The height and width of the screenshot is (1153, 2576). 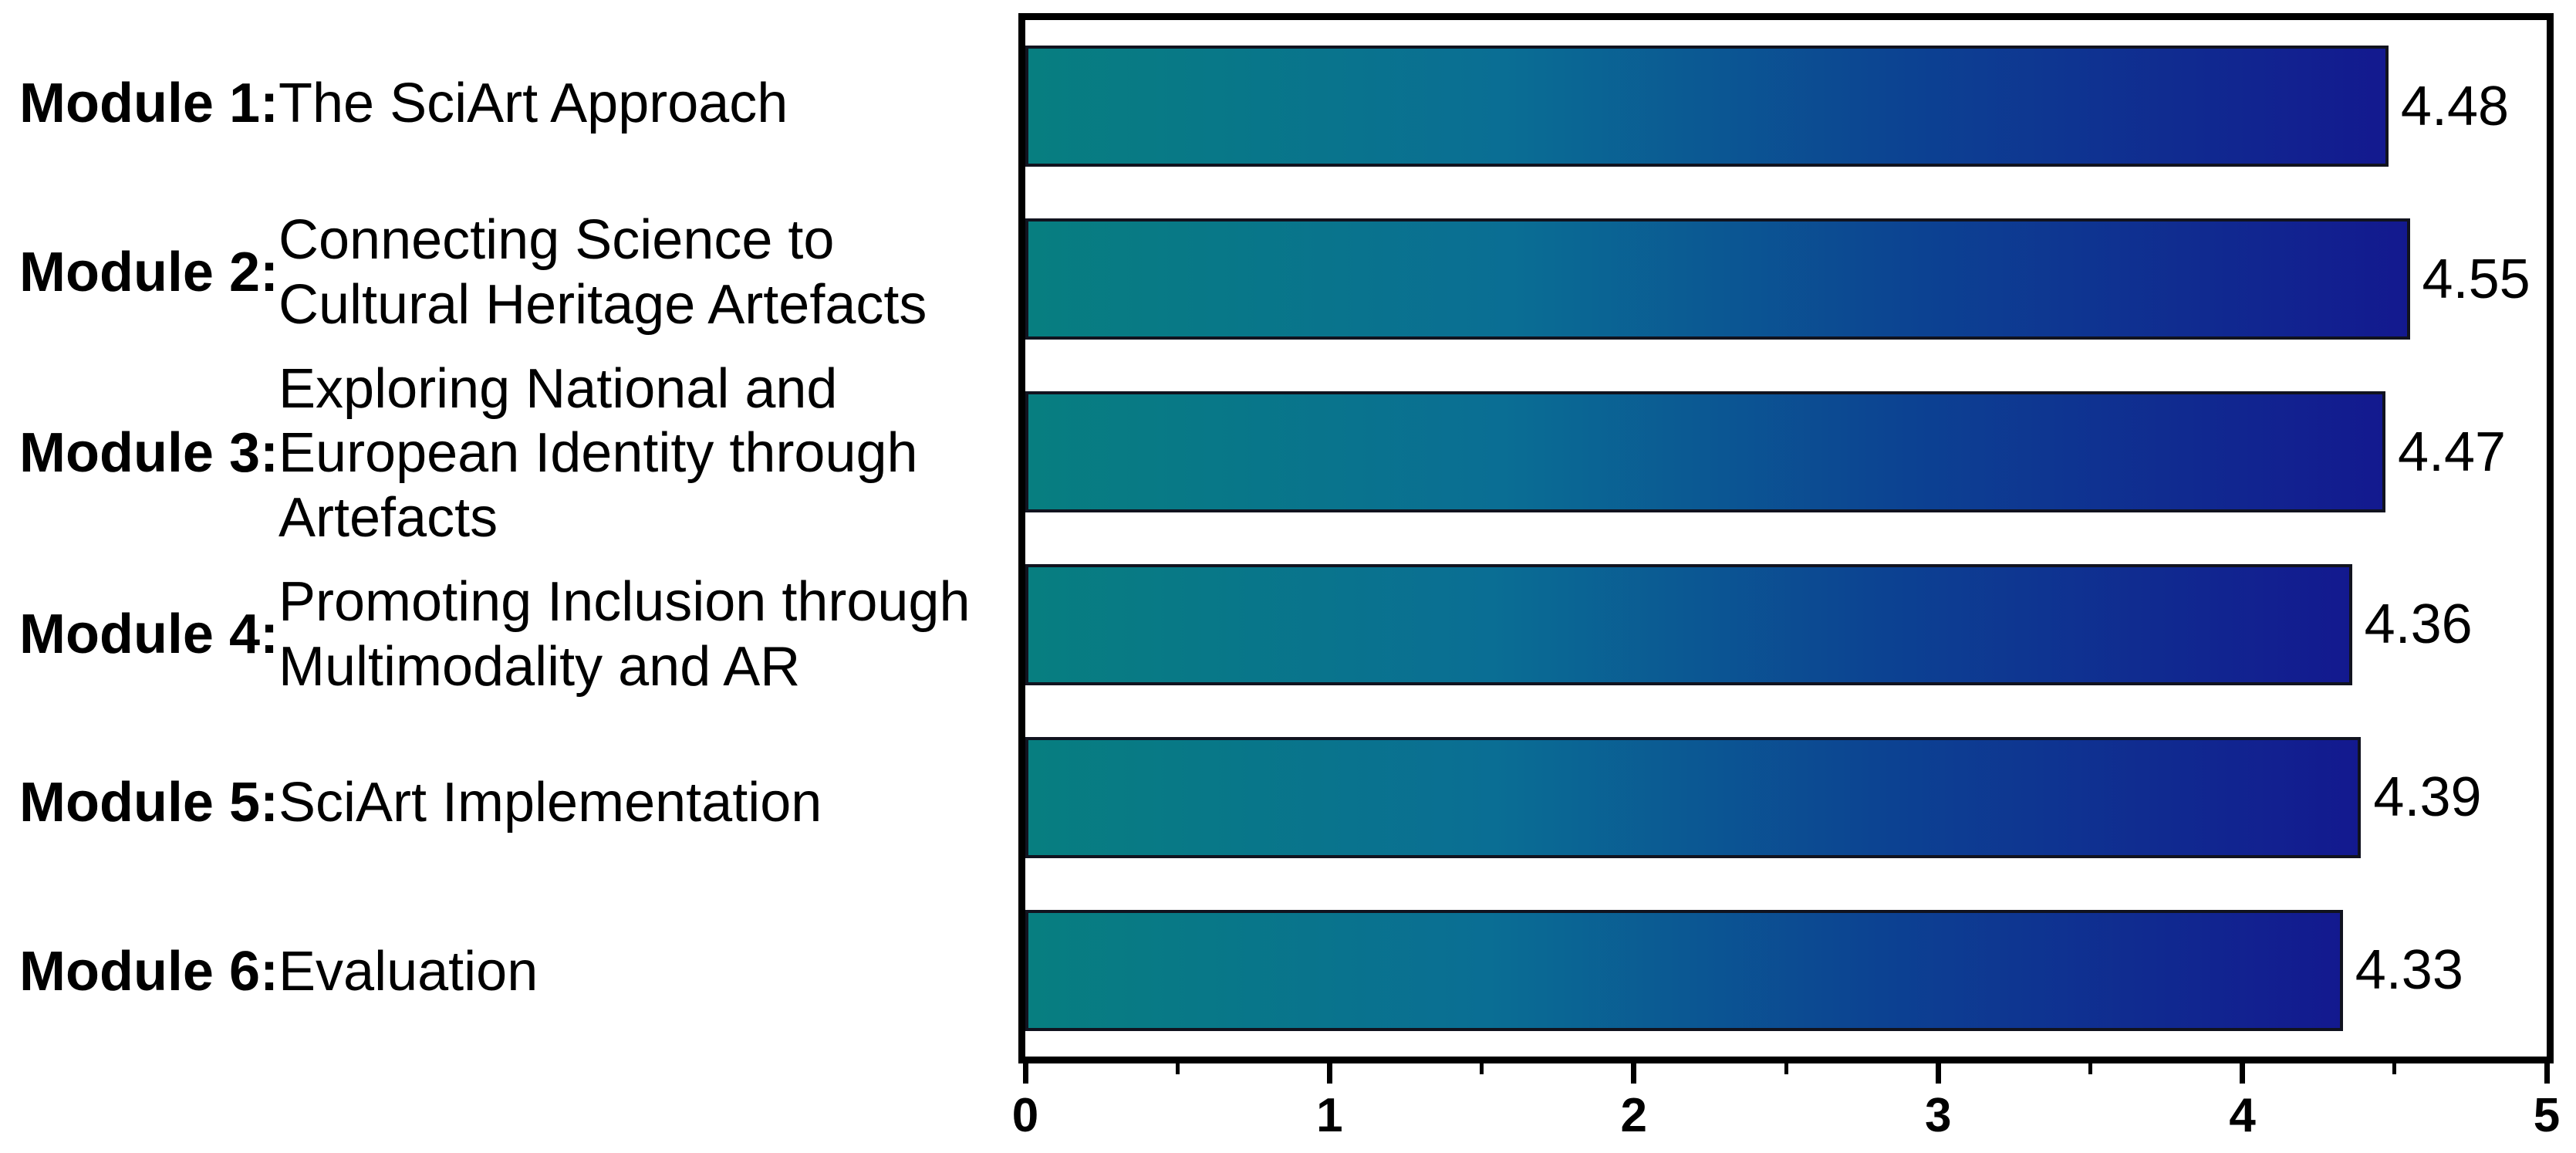 What do you see at coordinates (149, 803) in the screenshot?
I see `module-5-prefix: Module 5:` at bounding box center [149, 803].